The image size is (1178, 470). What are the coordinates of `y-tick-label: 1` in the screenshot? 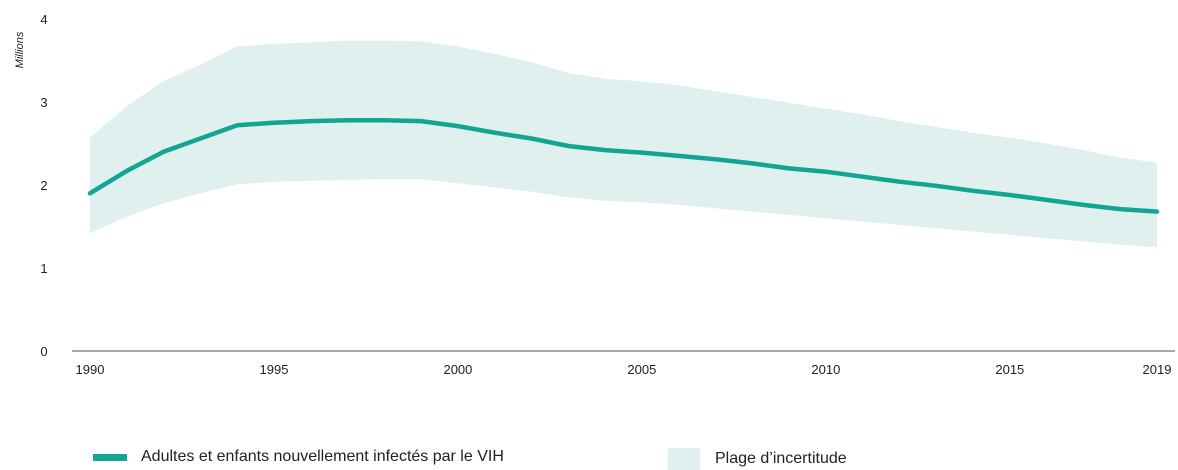 It's located at (43, 268).